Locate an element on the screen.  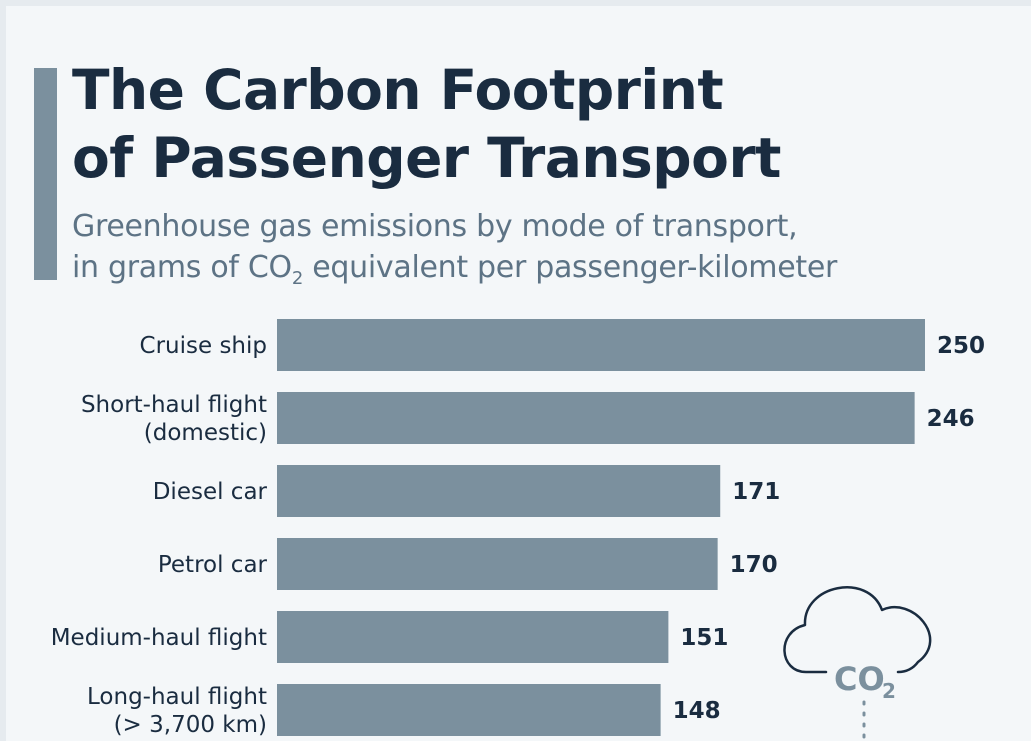
category-label-long-haul-flight: Long-haul flight (> 3,700 km) is located at coordinates (177, 711).